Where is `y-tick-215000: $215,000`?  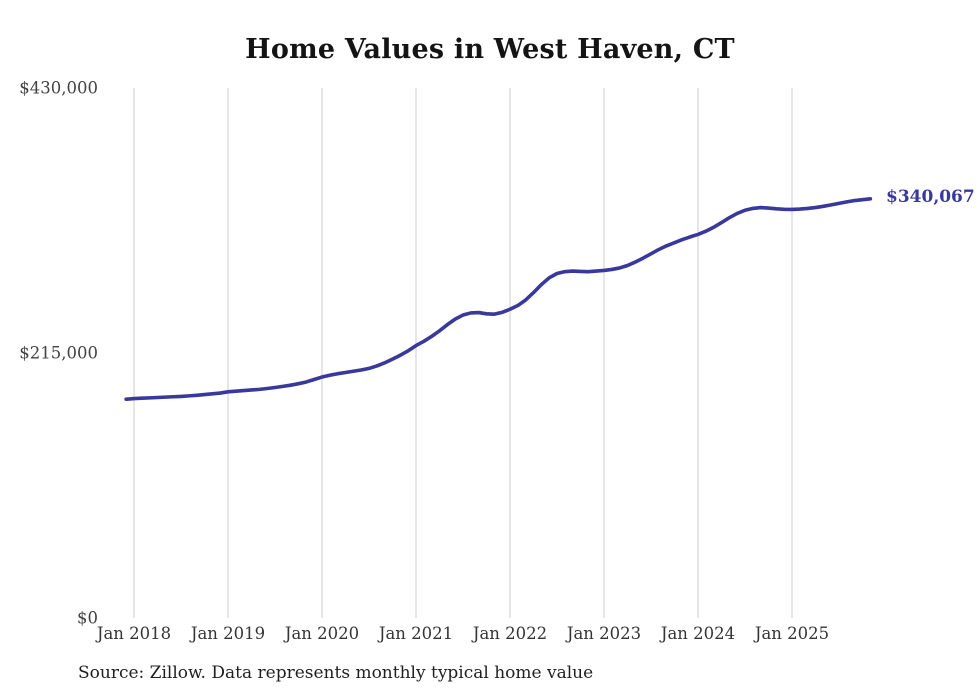 y-tick-215000: $215,000 is located at coordinates (58, 353).